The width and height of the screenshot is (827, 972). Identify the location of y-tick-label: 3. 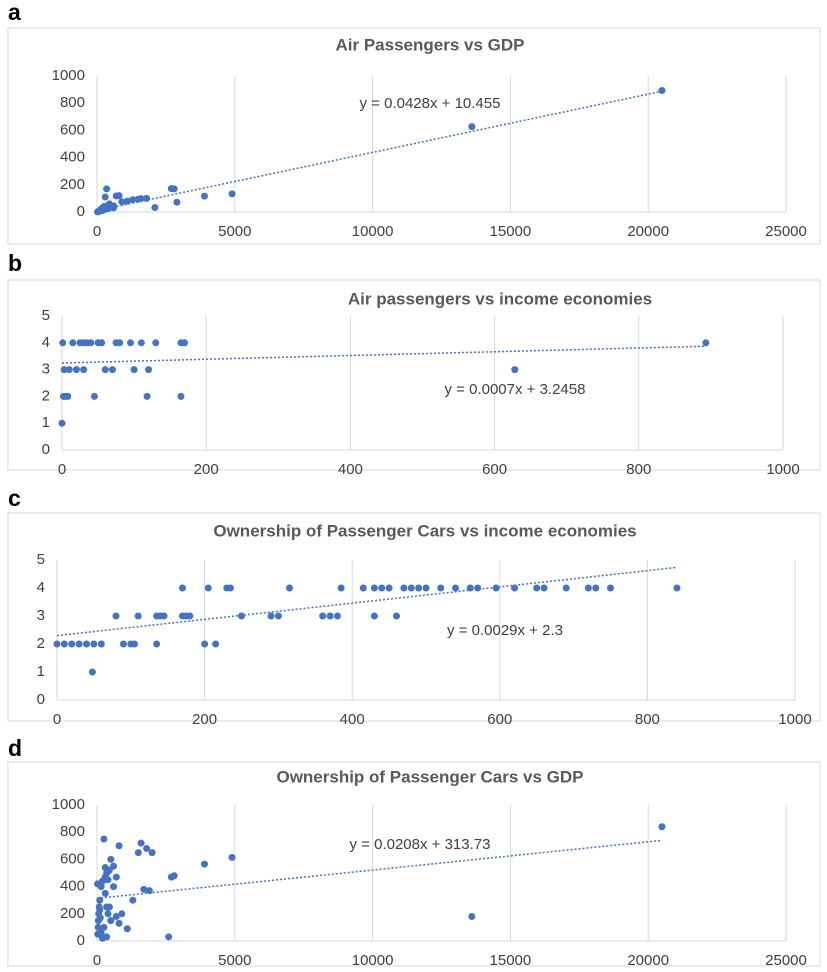
(41, 615).